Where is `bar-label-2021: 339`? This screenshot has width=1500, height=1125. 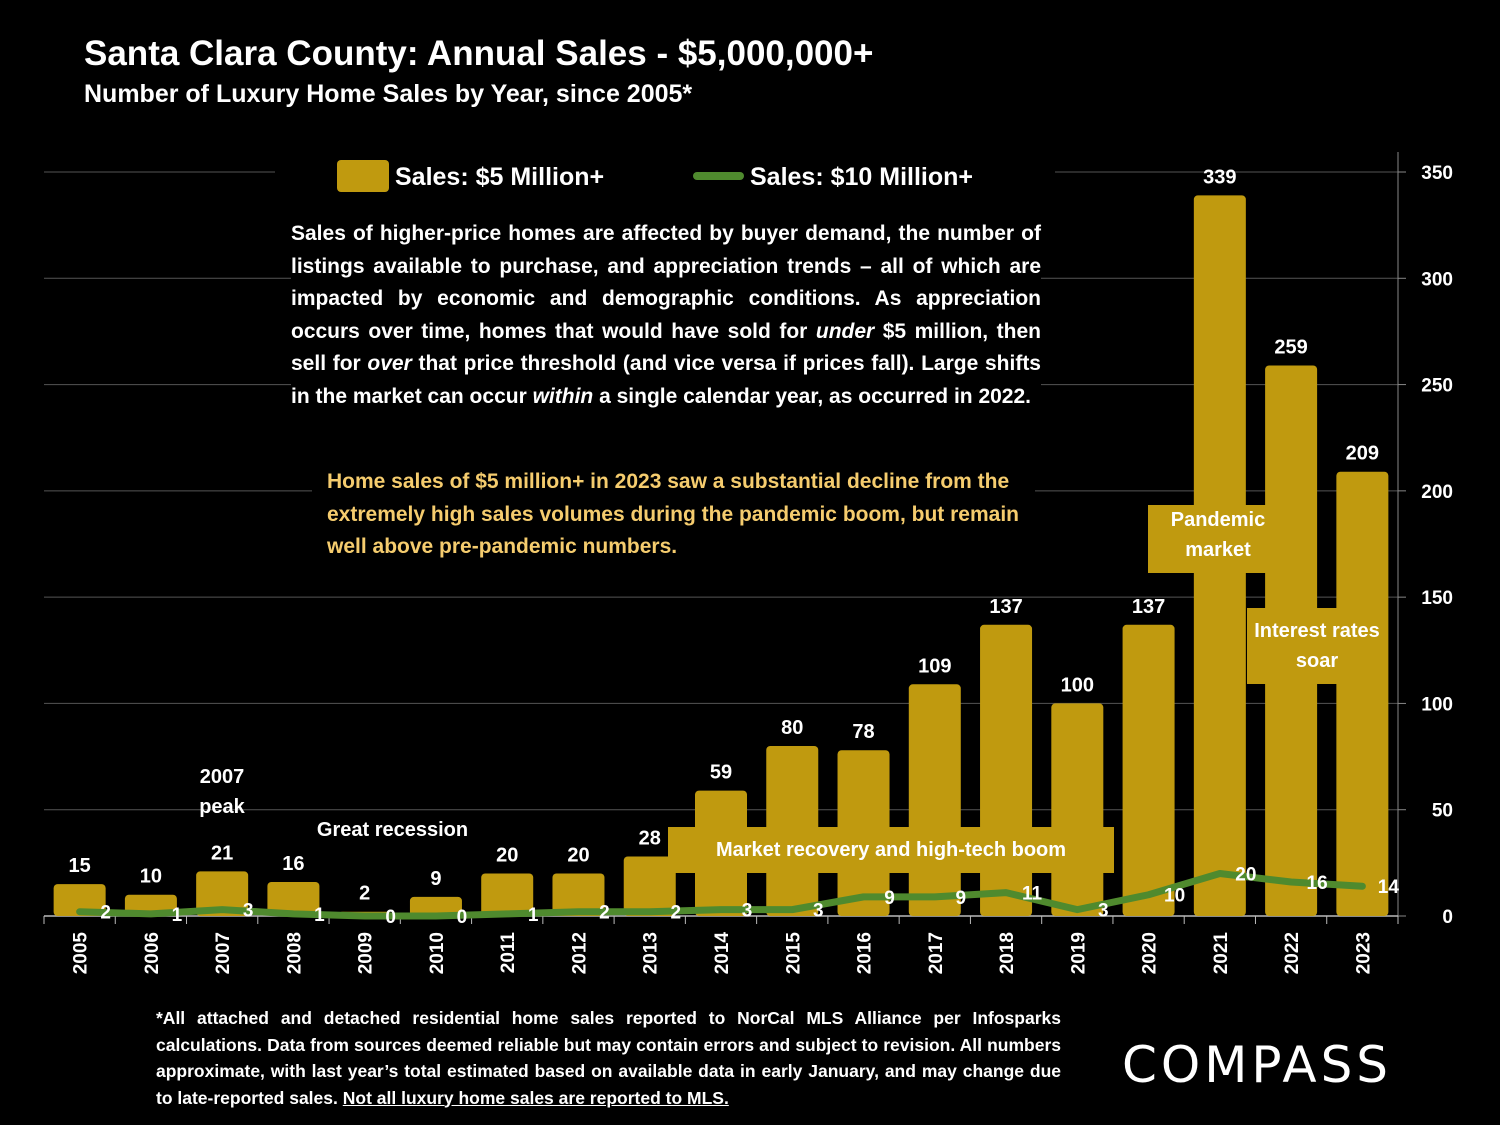 bar-label-2021: 339 is located at coordinates (1219, 177).